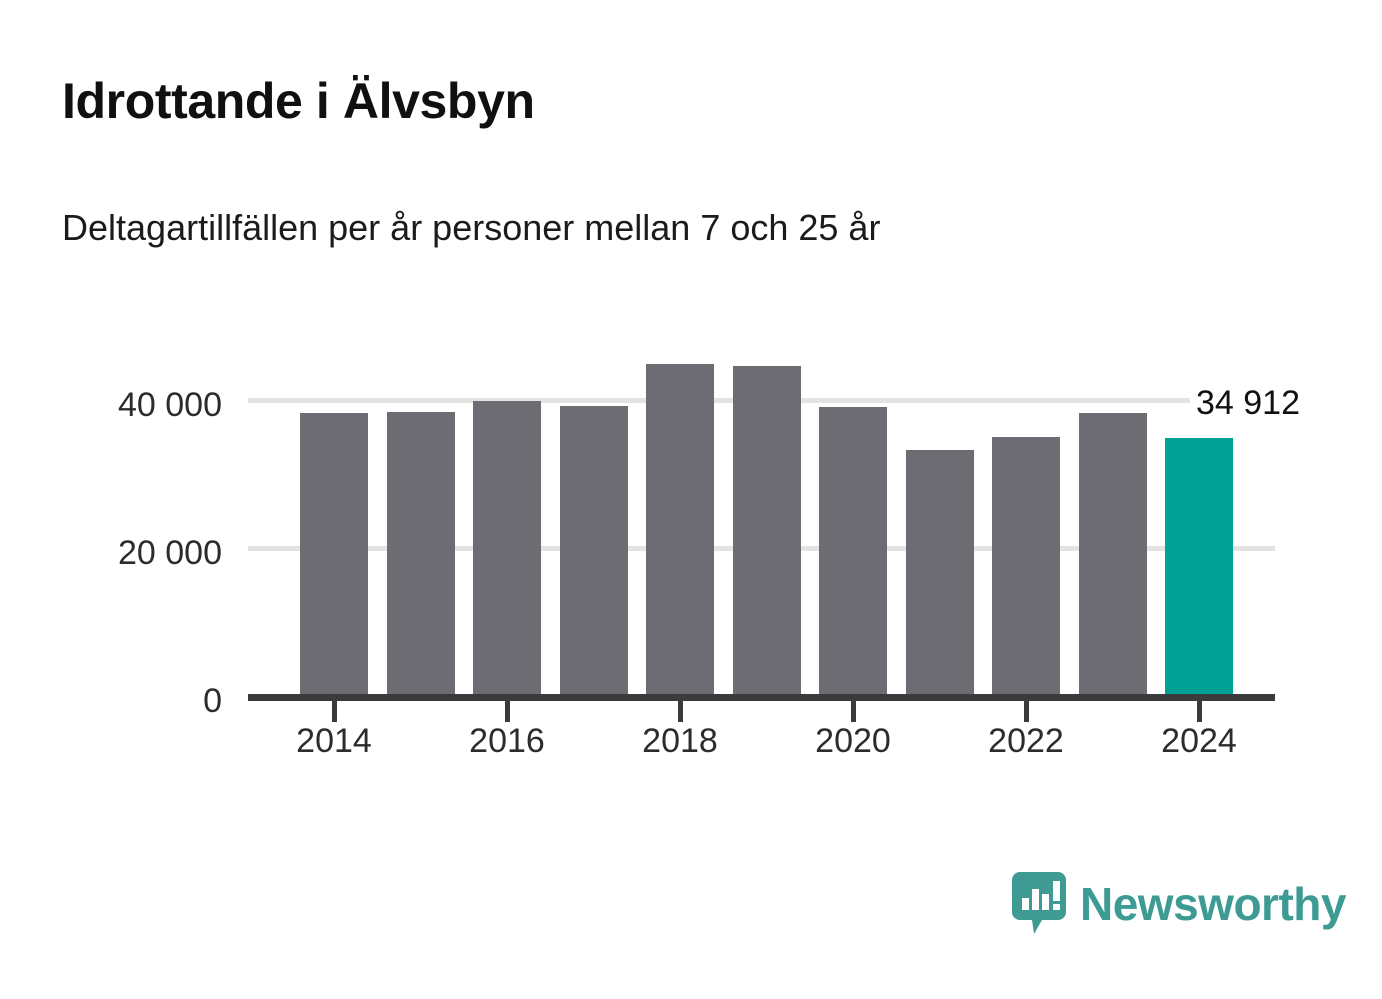 The height and width of the screenshot is (999, 1382). What do you see at coordinates (1026, 565) in the screenshot?
I see `bar-2022` at bounding box center [1026, 565].